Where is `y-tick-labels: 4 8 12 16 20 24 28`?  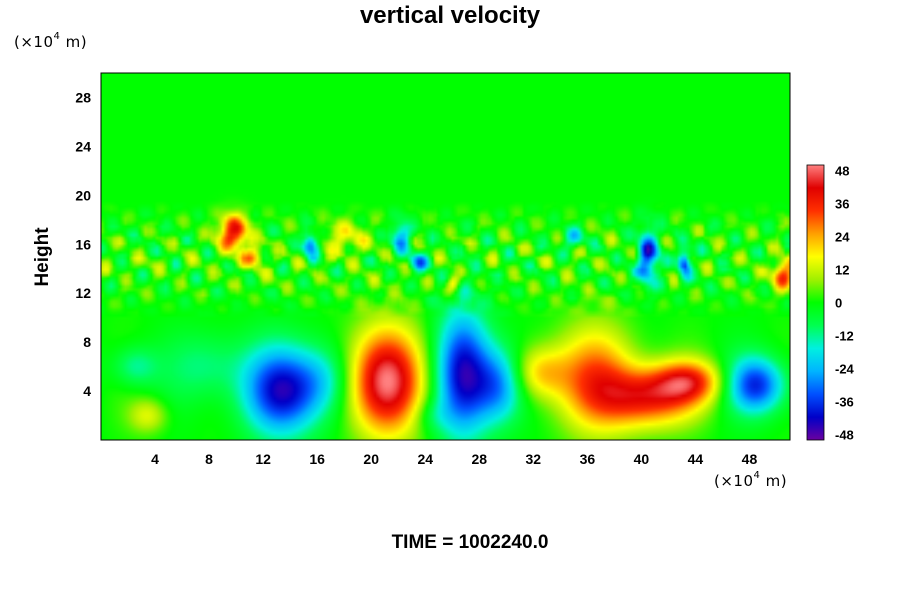 y-tick-labels: 4 8 12 16 20 24 28 is located at coordinates (83, 244).